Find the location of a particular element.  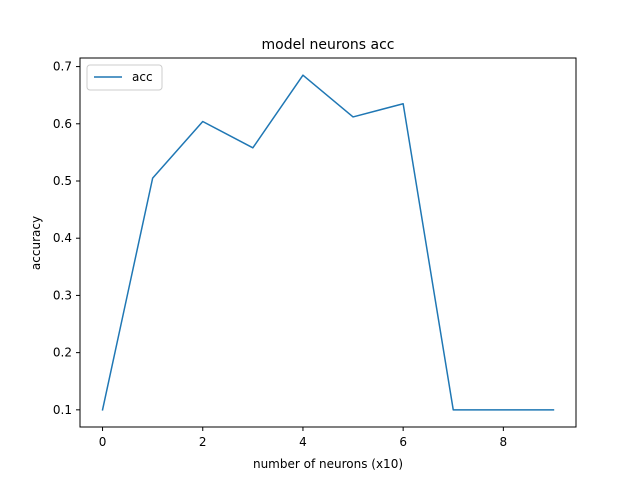

y-tick-label: 0.7 is located at coordinates (62, 67).